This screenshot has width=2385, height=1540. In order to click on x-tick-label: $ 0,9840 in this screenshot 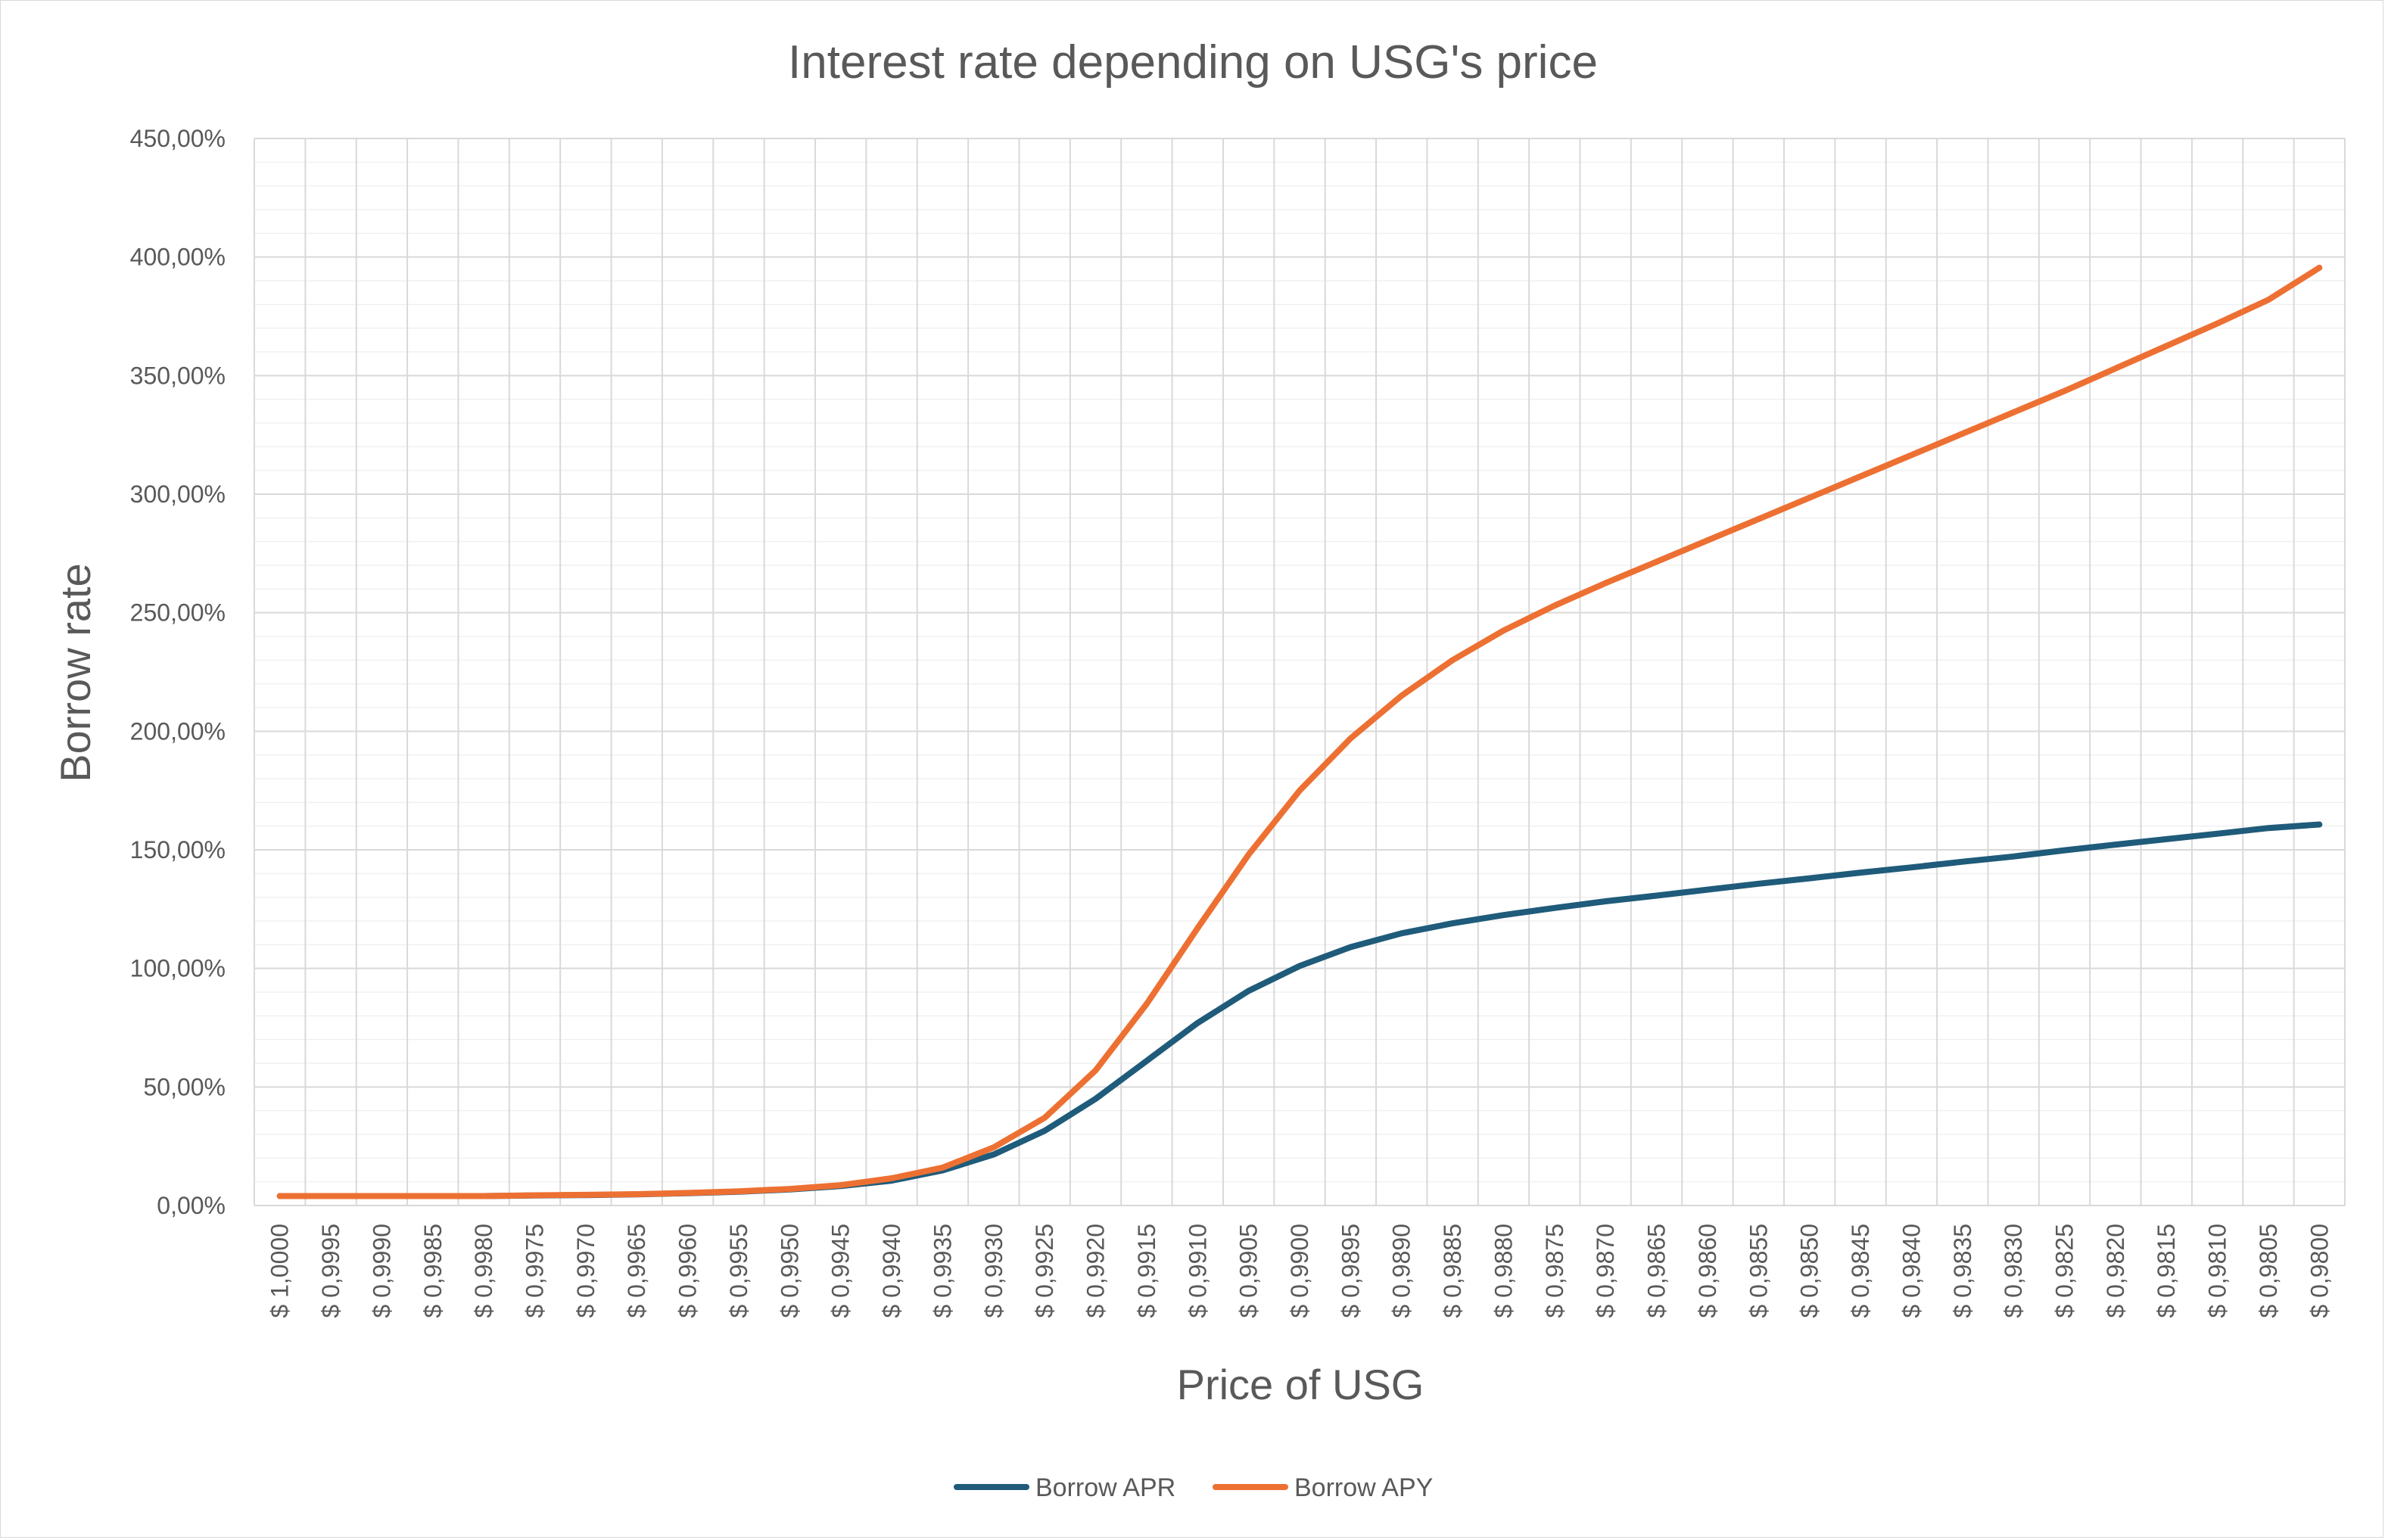, I will do `click(1912, 1271)`.